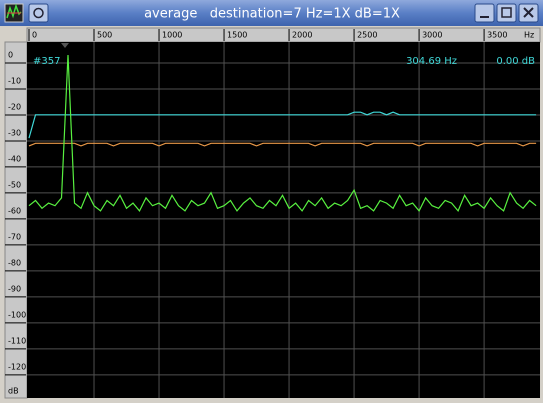 This screenshot has height=407, width=543. Describe the element at coordinates (431, 61) in the screenshot. I see `readout-frequency: 304.69 Hz` at that location.